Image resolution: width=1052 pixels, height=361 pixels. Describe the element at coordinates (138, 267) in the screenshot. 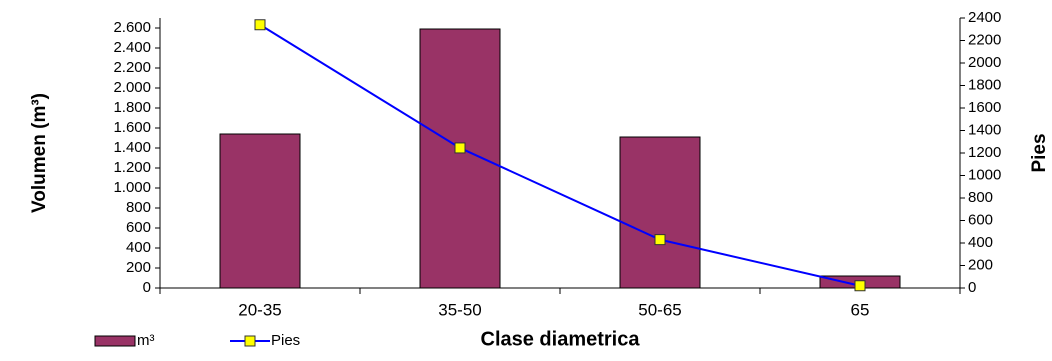

I see `y-tick-label: 200` at that location.